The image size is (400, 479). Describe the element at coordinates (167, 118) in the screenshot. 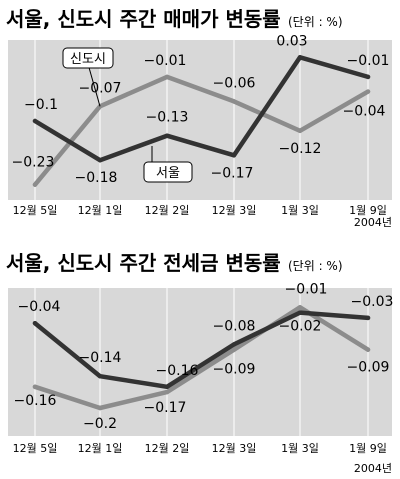

I see `data-label: −0.13` at that location.